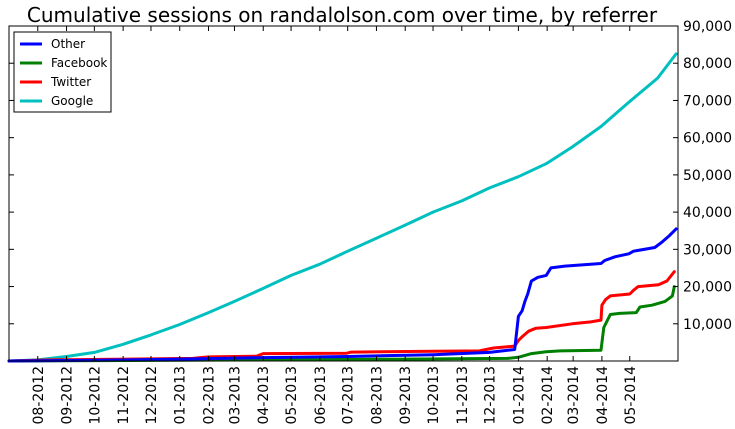  What do you see at coordinates (707, 288) in the screenshot?
I see `y-tick-label: 20,000` at bounding box center [707, 288].